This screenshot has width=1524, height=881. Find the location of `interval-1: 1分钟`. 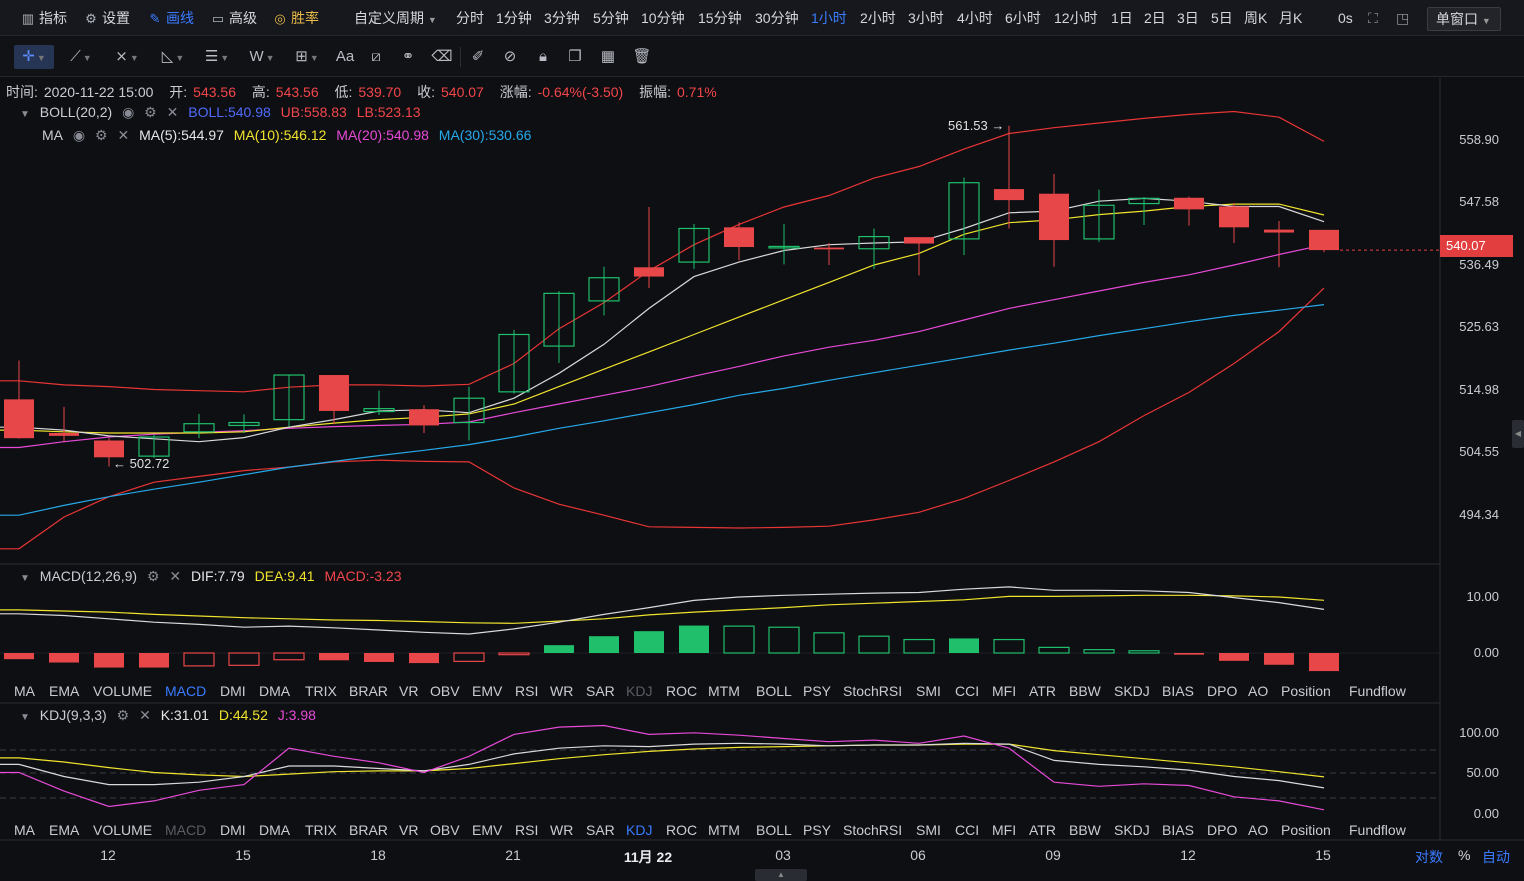

interval-1: 1分钟 is located at coordinates (514, 18).